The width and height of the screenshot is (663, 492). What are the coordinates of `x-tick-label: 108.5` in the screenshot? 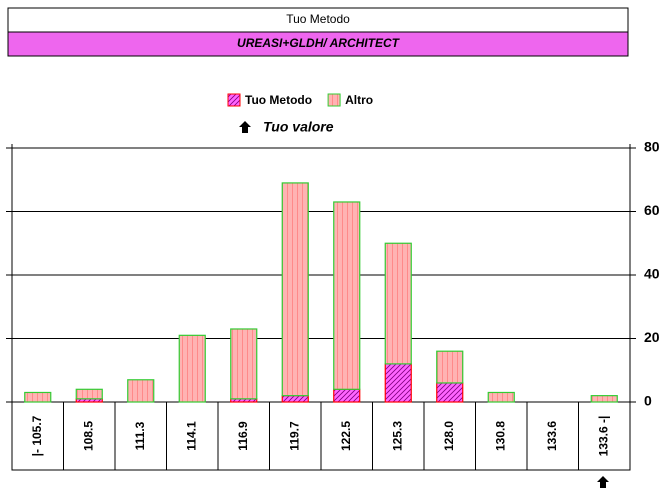 It's located at (88, 436).